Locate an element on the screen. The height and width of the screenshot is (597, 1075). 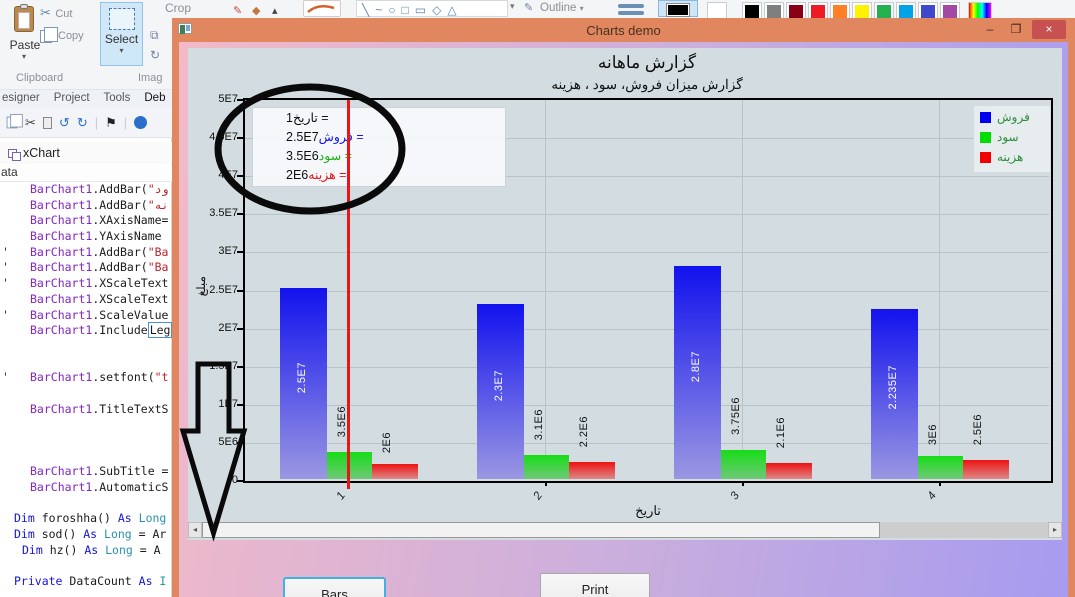
member-dropdown: ata is located at coordinates (86, 173).